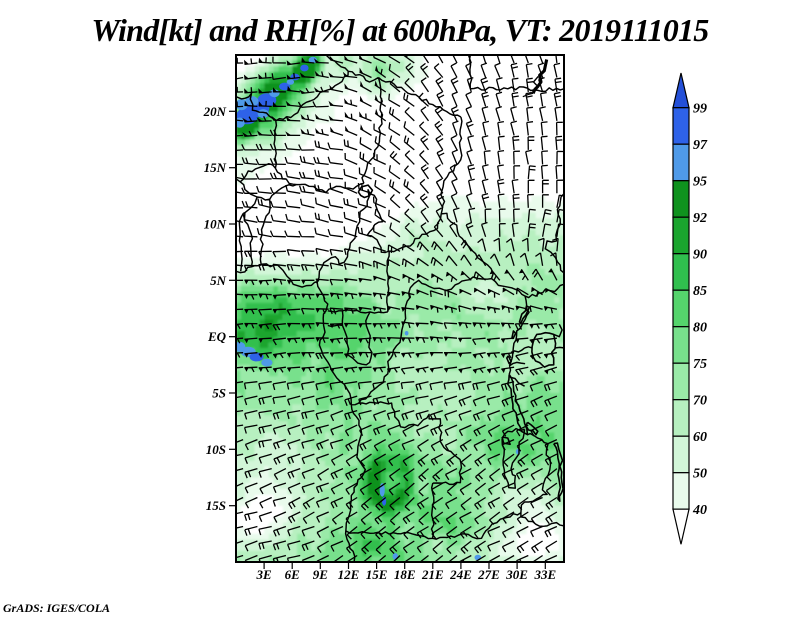  I want to click on svg-text: 99, so click(700, 109).